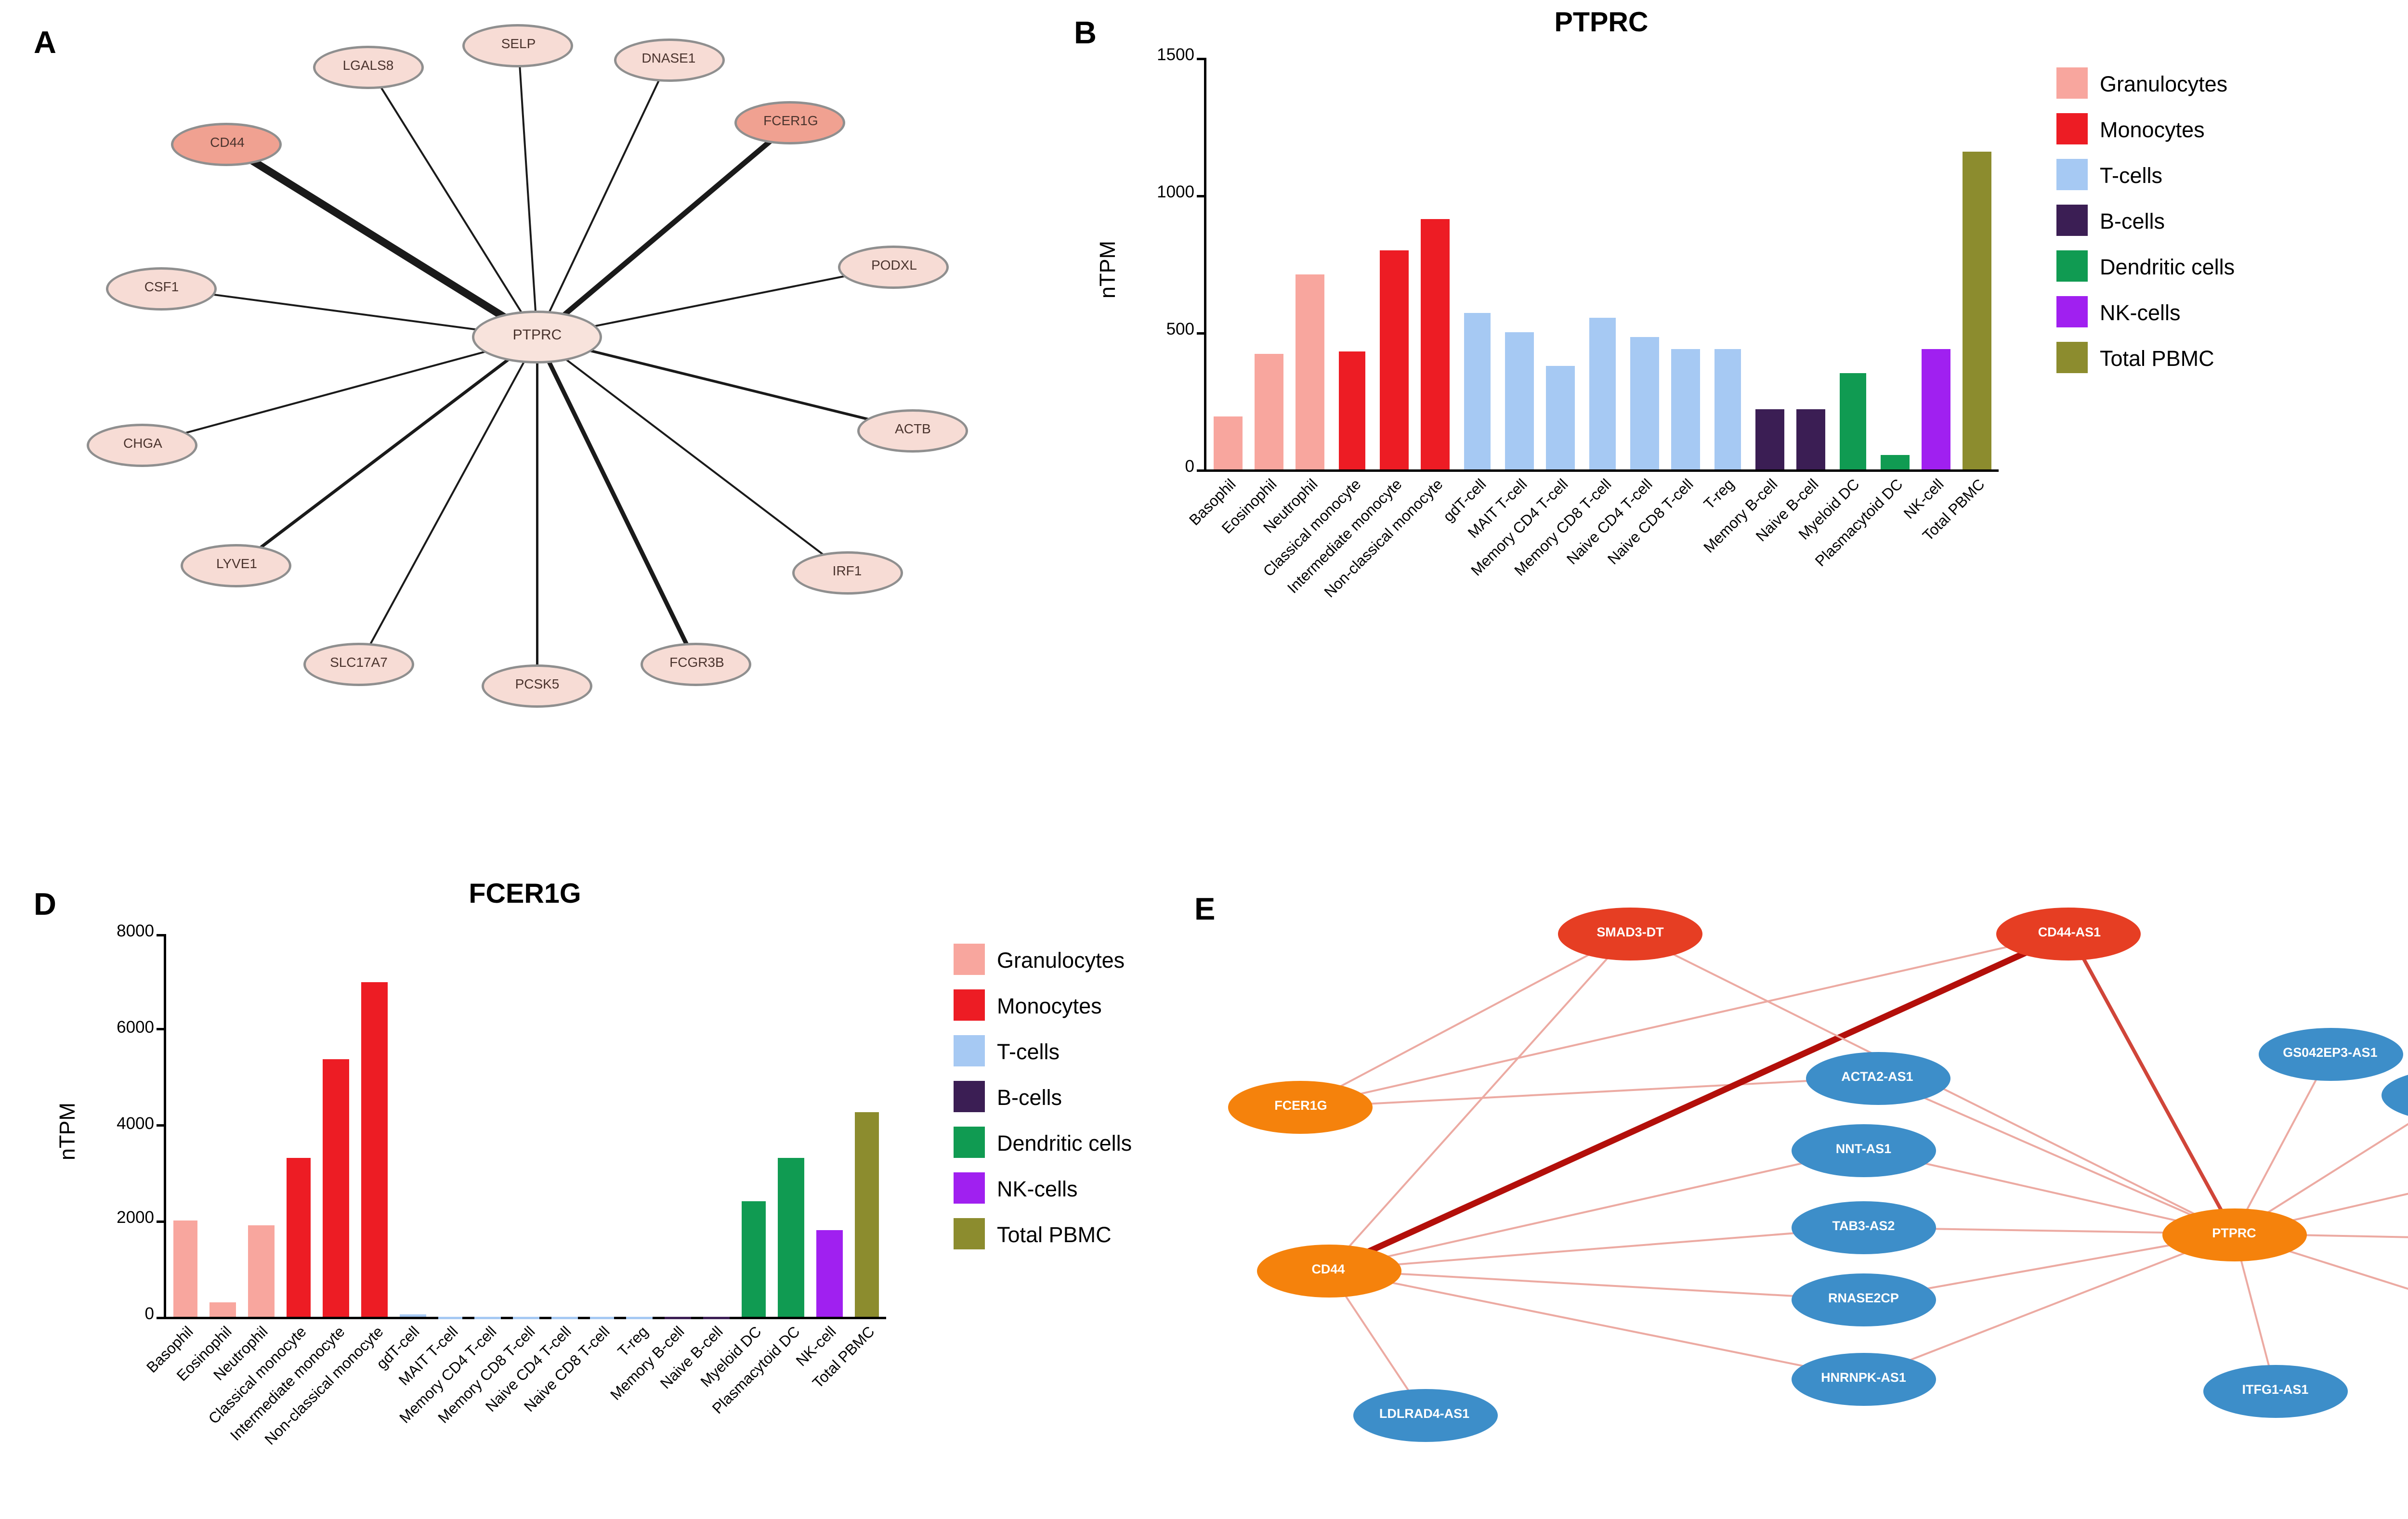 Image resolution: width=2408 pixels, height=1519 pixels. I want to click on node-GS042EP3-AS1: GS042EP3-AS1, so click(2330, 1053).